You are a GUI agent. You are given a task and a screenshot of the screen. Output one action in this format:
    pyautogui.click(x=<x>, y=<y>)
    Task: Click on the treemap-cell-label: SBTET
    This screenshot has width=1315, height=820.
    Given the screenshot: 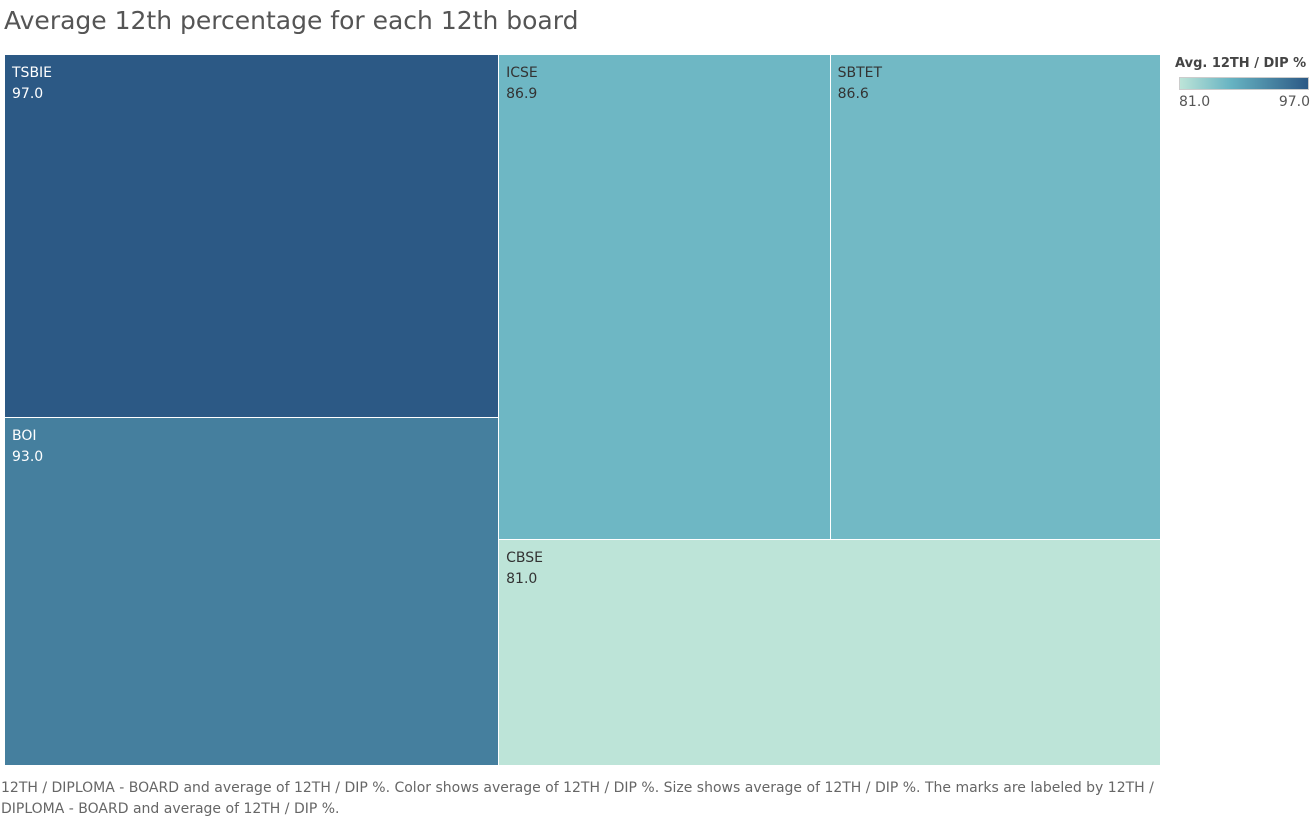 What is the action you would take?
    pyautogui.click(x=860, y=73)
    